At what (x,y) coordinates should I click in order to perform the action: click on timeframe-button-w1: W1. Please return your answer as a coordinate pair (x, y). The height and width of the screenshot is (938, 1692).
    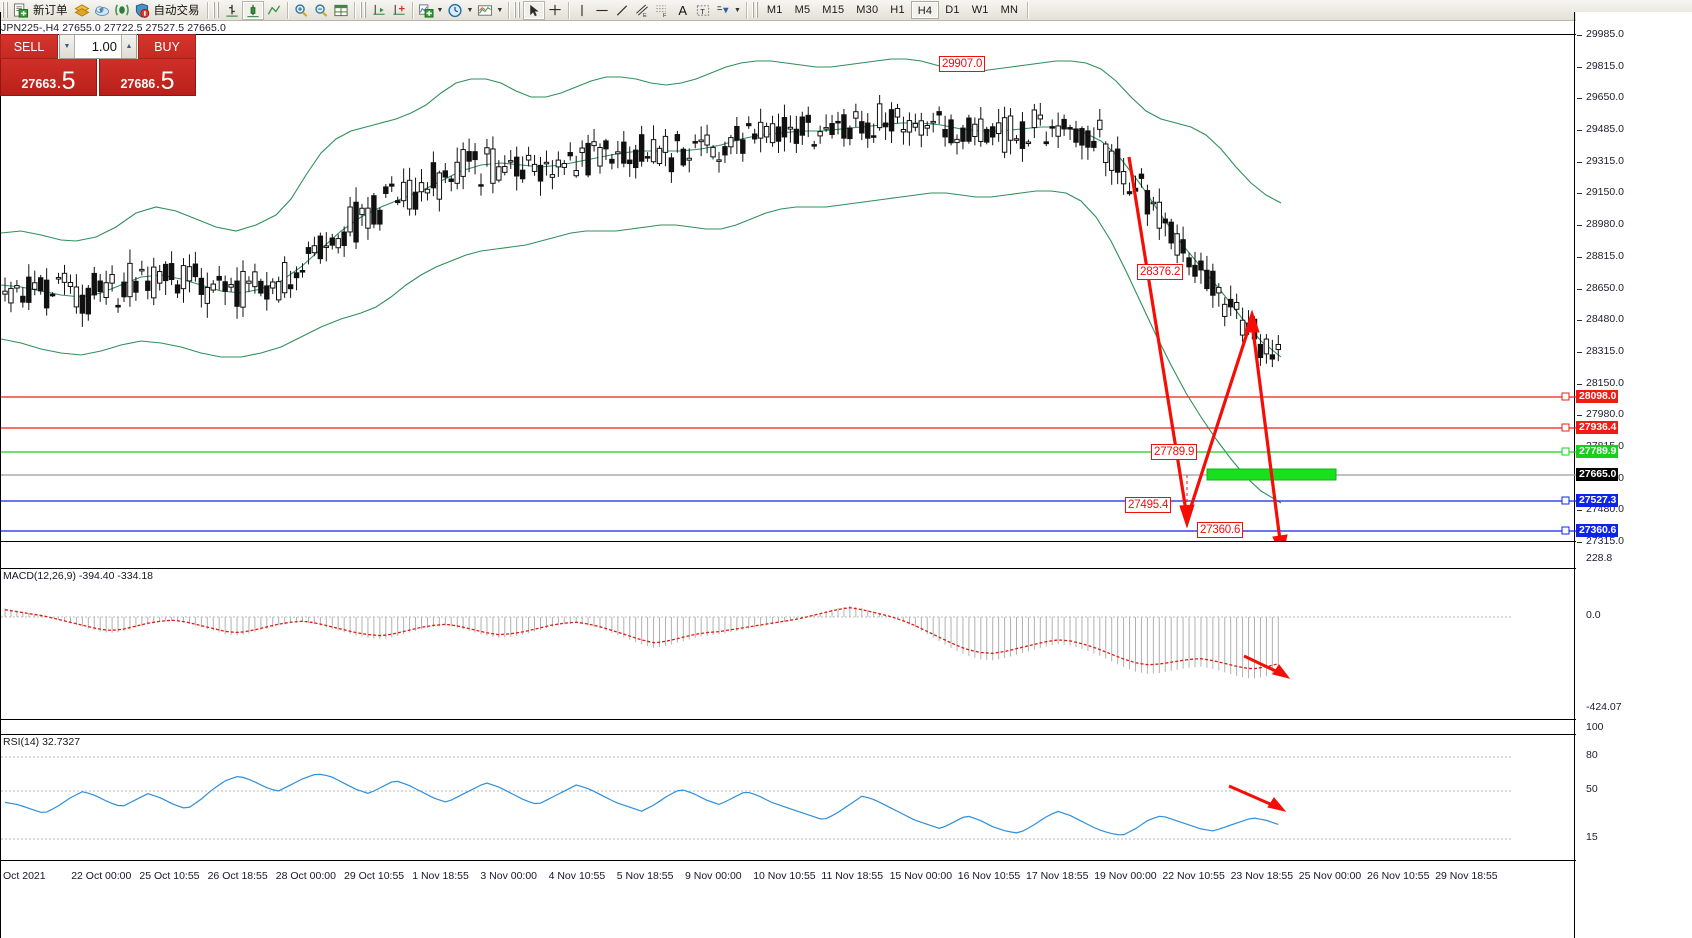
    Looking at the image, I should click on (980, 10).